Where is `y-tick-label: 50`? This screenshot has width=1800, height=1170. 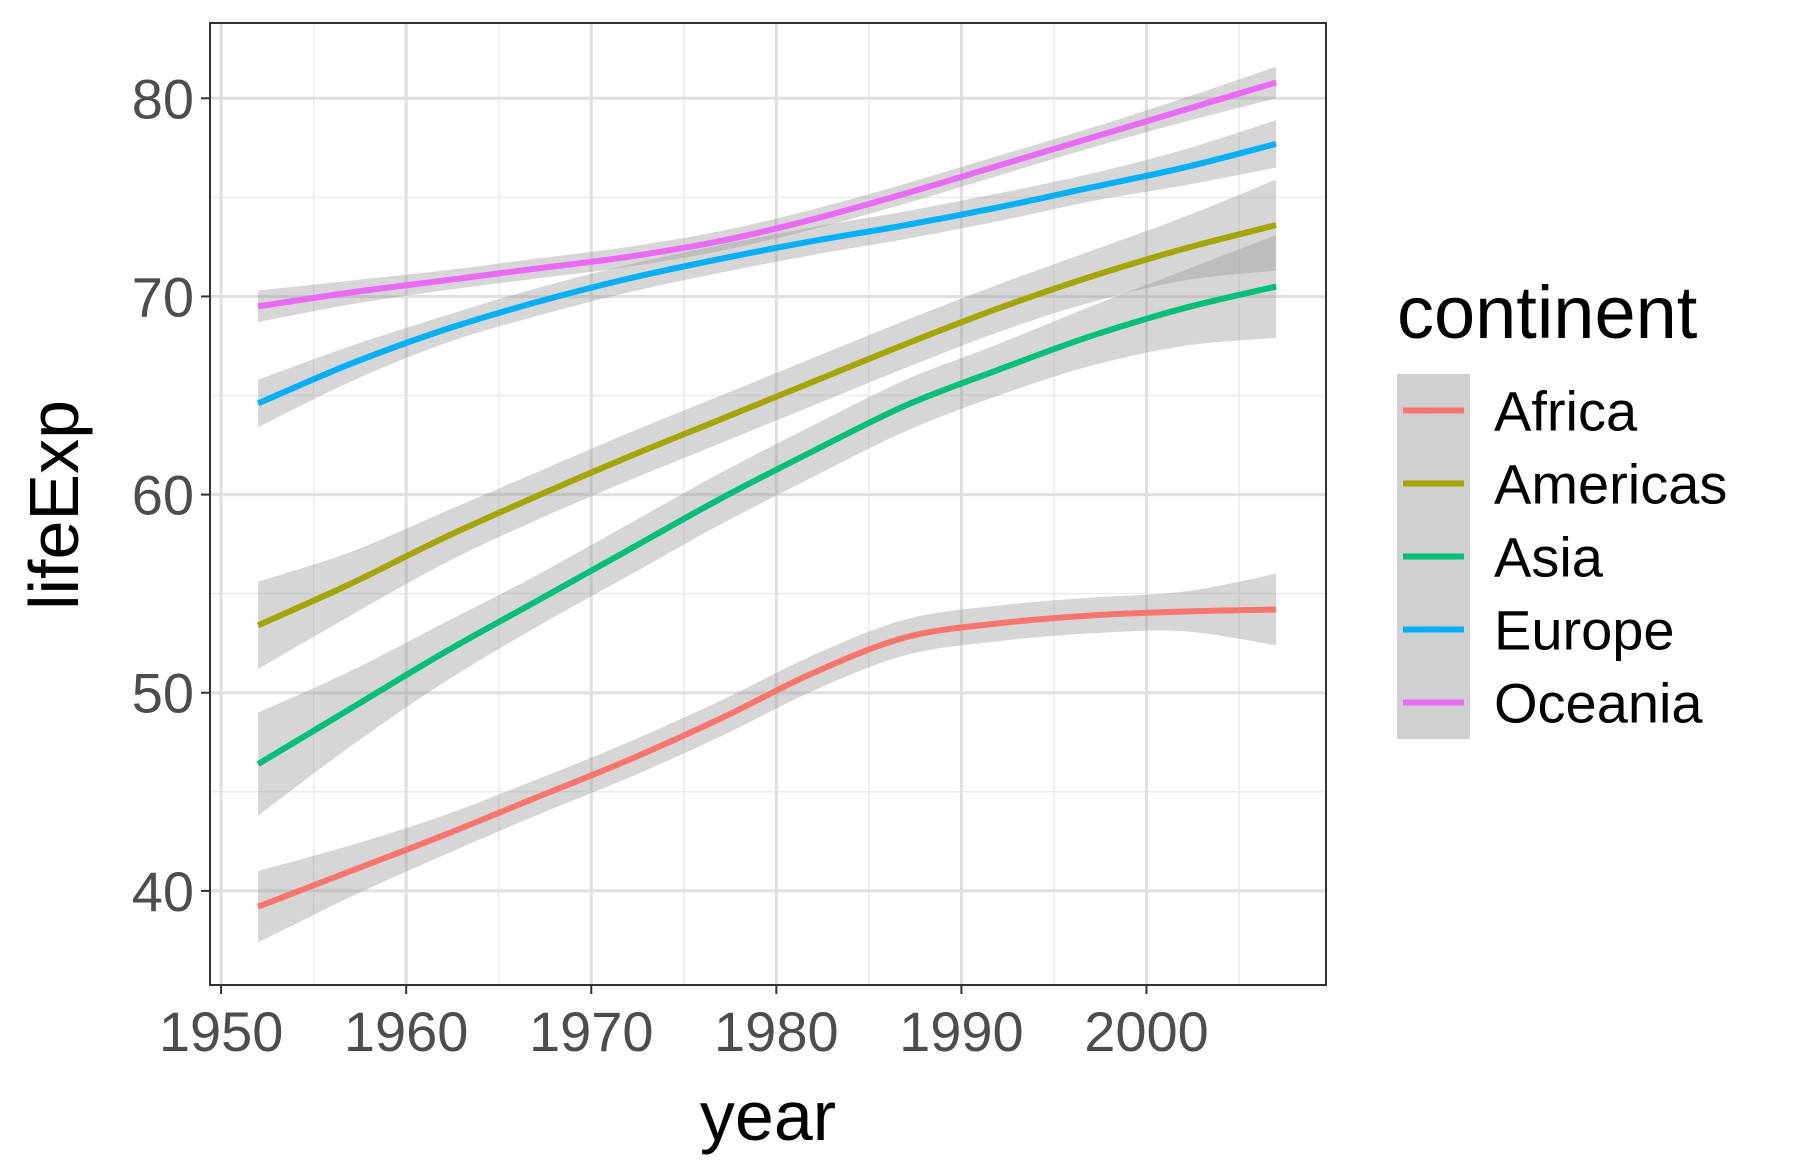
y-tick-label: 50 is located at coordinates (163, 693).